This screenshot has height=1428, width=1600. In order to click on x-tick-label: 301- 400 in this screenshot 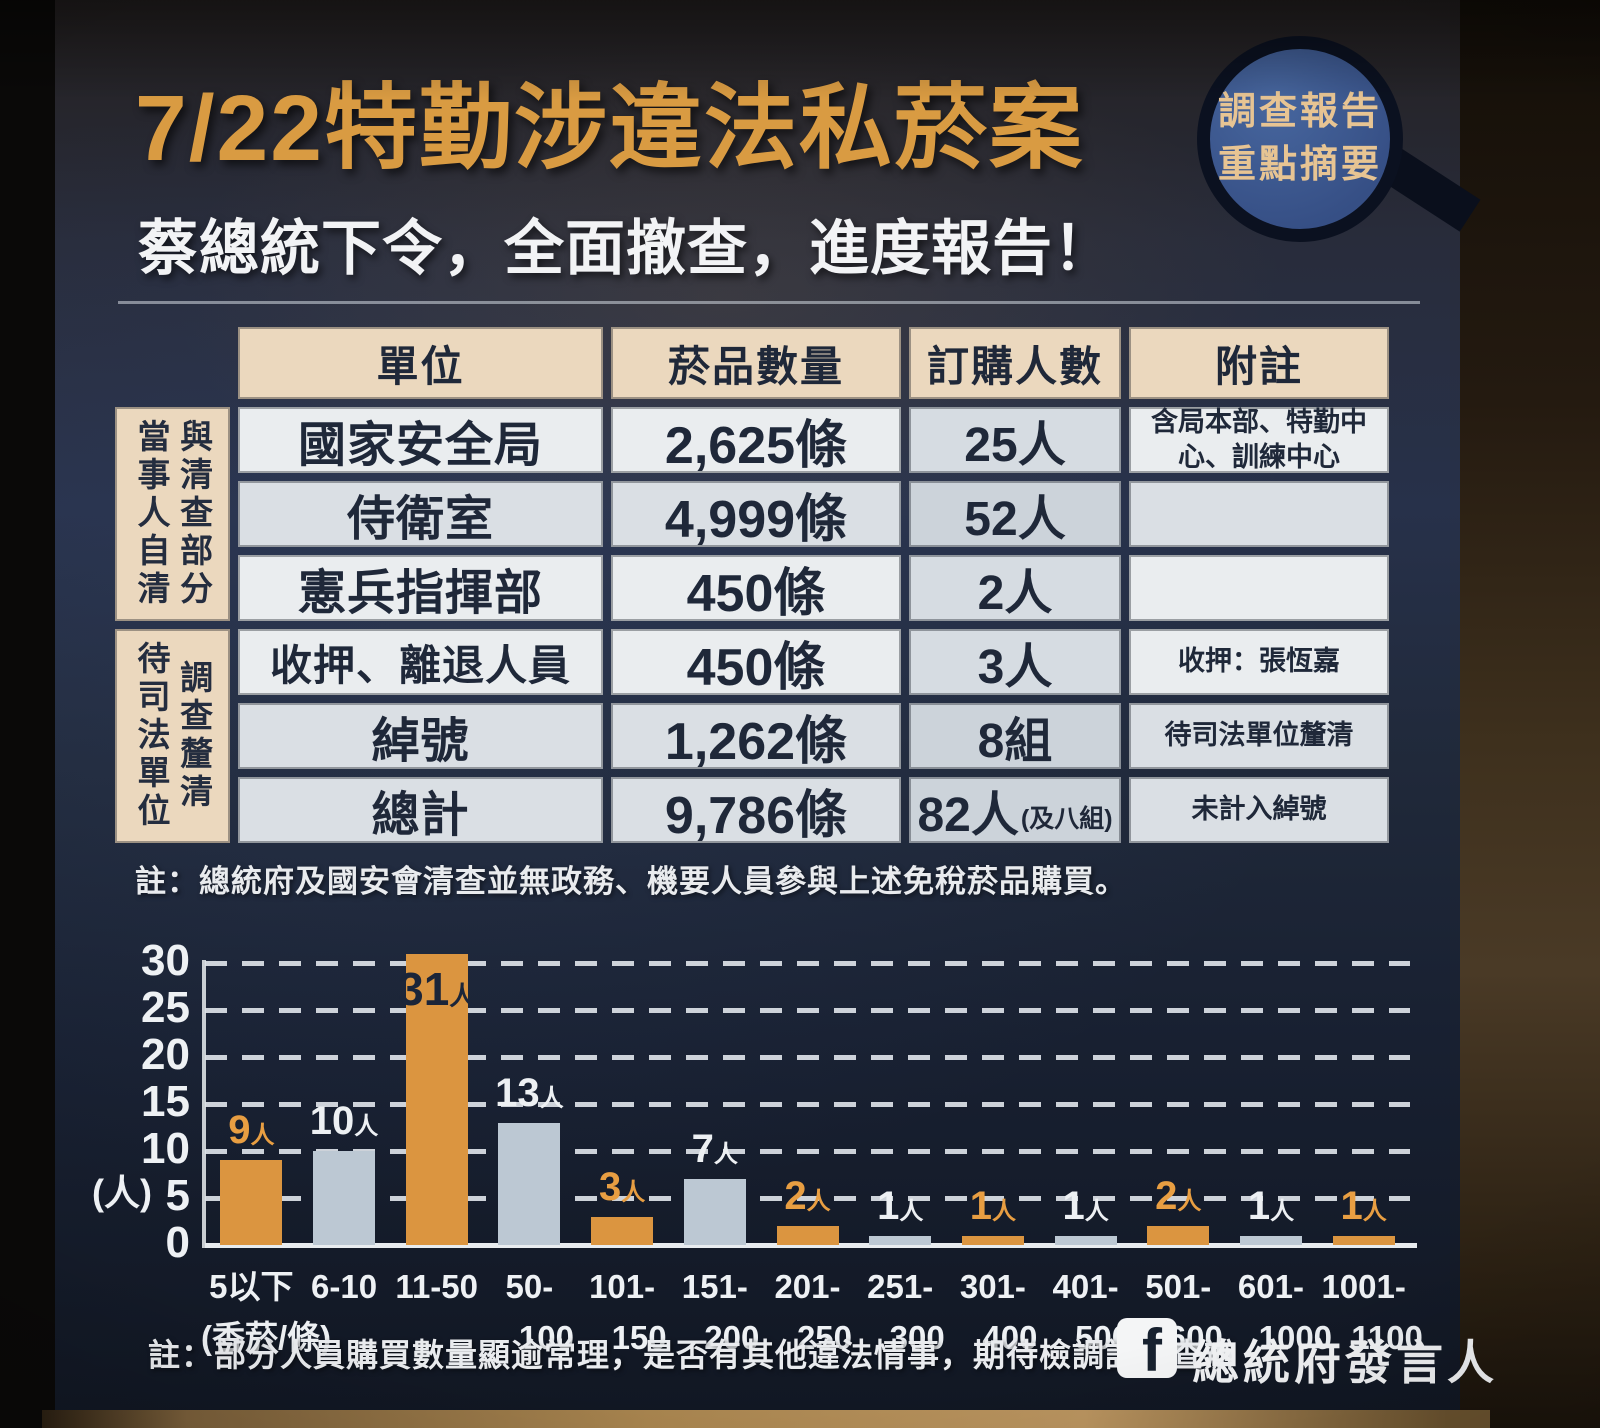, I will do `click(998, 1312)`.